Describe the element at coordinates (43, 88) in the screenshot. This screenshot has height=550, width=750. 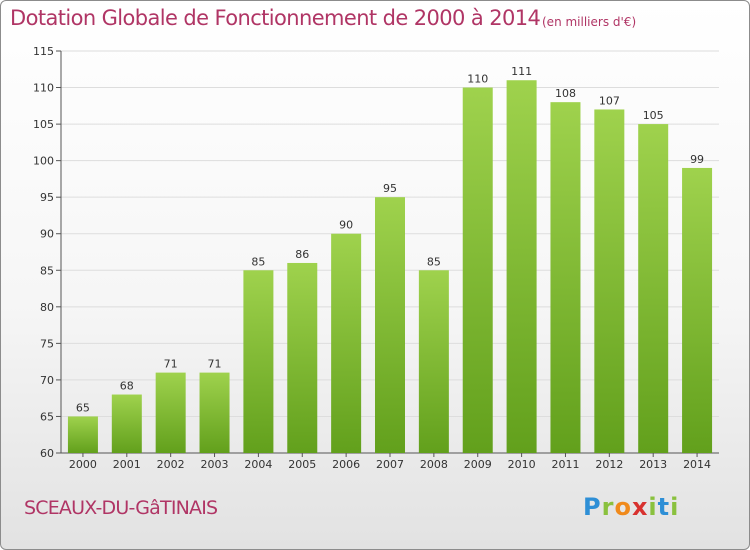
I see `y-tick-label: 110` at that location.